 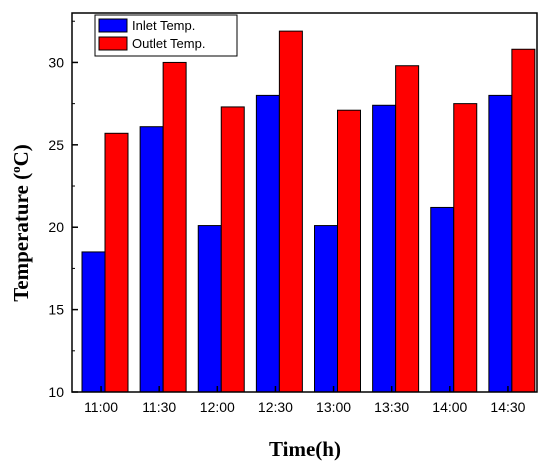 What do you see at coordinates (333, 407) in the screenshot?
I see `x-tick-label: 13:00` at bounding box center [333, 407].